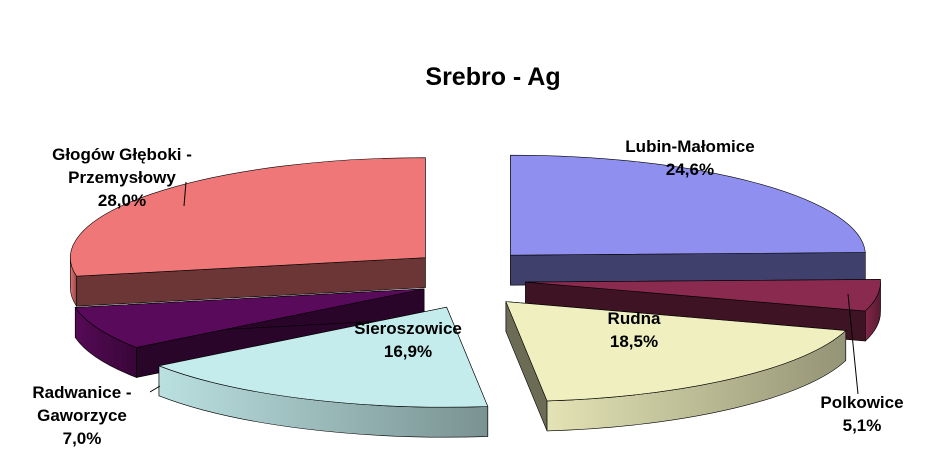 Image resolution: width=942 pixels, height=458 pixels. Describe the element at coordinates (689, 158) in the screenshot. I see `slice-label: Lubin-Małomice 24,6%` at that location.